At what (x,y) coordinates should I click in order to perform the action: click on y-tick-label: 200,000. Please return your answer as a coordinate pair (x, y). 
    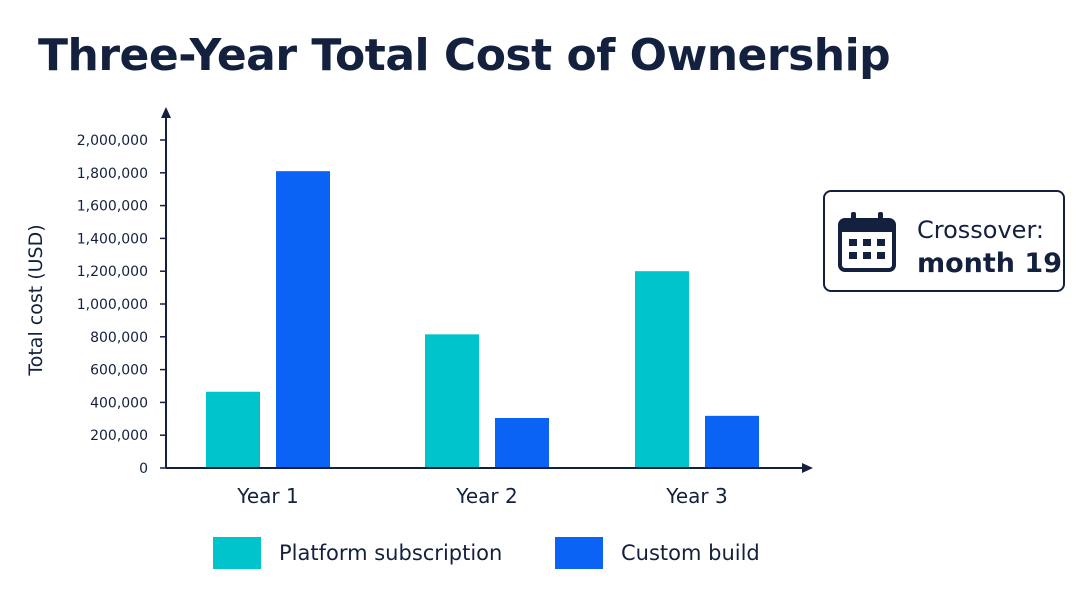
    Looking at the image, I should click on (119, 436).